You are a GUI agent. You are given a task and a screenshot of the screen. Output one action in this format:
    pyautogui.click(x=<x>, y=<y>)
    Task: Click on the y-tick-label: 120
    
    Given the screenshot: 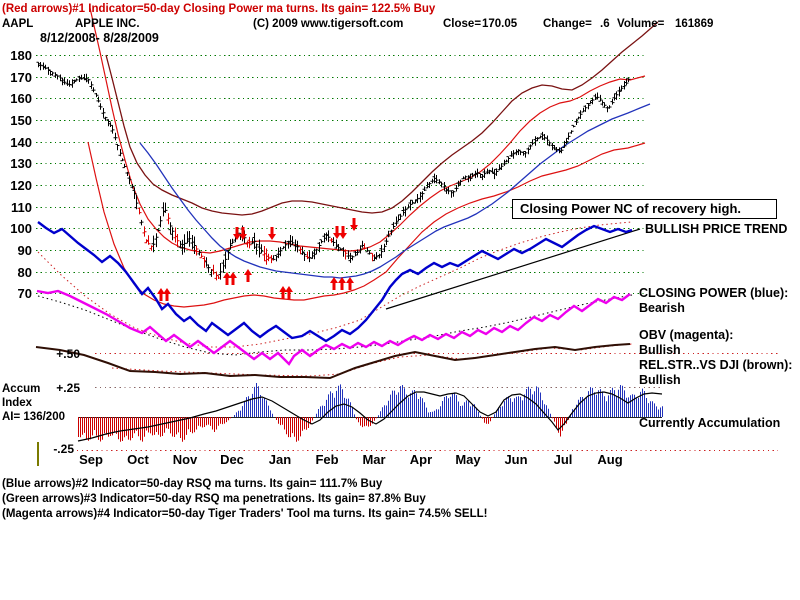 What is the action you would take?
    pyautogui.click(x=21, y=185)
    